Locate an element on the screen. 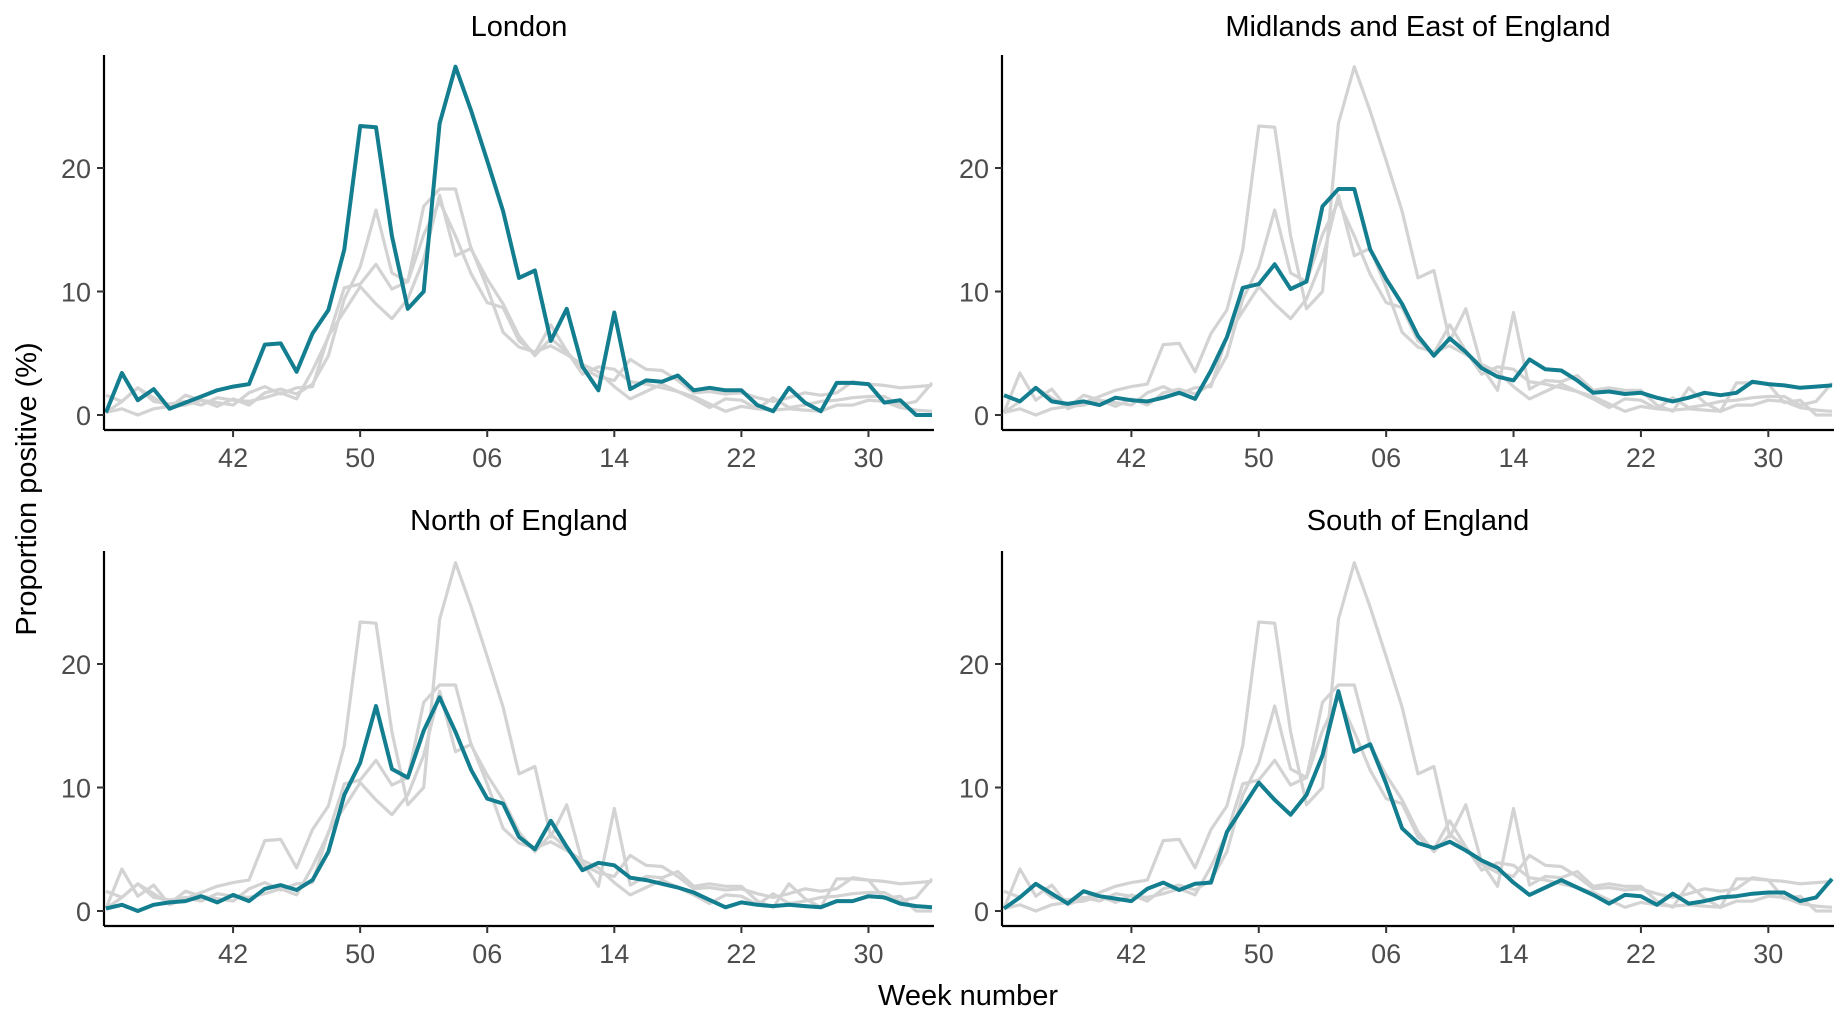 The height and width of the screenshot is (1021, 1845). y-axis-label: Proportion positive (%) is located at coordinates (27, 488).